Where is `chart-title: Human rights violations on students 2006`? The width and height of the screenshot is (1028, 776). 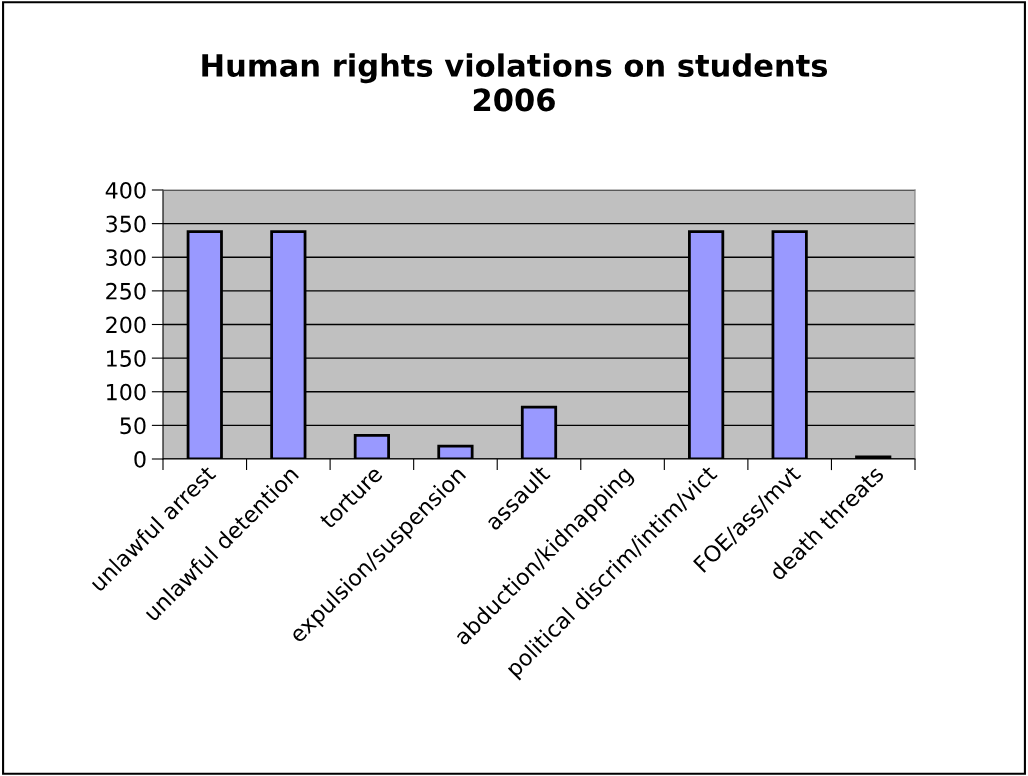
chart-title: Human rights violations on students 2006 is located at coordinates (515, 82).